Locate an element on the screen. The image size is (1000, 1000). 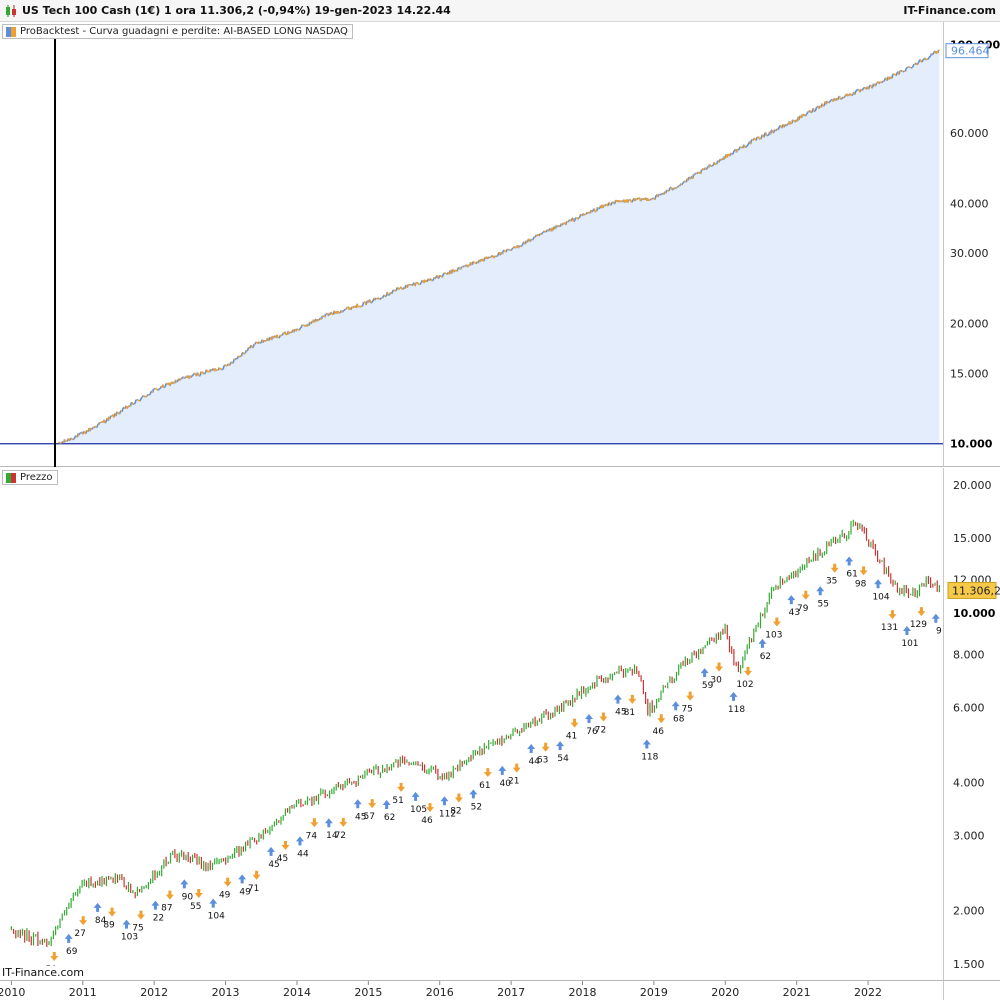
trade-marker-label: 84 is located at coordinates (101, 921).